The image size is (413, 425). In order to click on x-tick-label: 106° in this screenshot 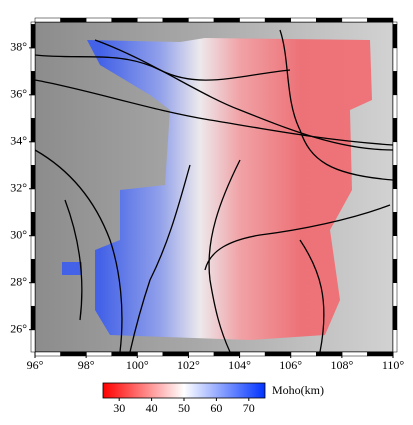, I will do `click(290, 365)`.